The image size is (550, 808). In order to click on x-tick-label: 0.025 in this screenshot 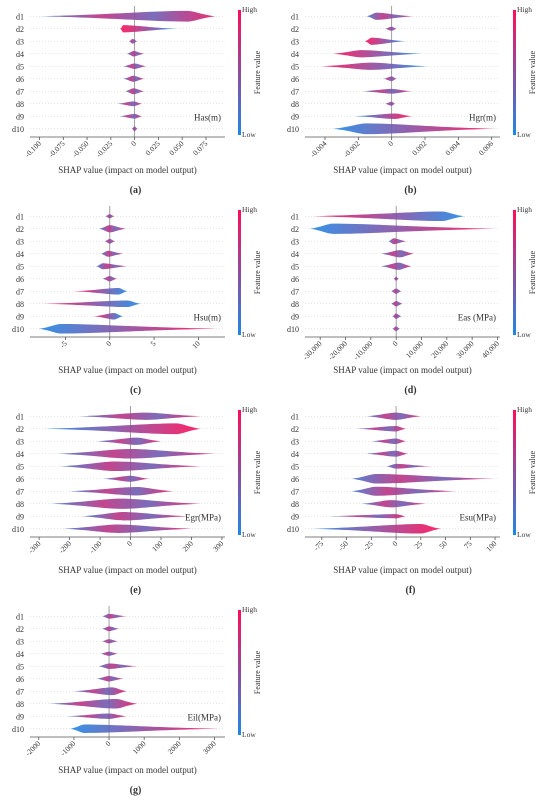, I will do `click(153, 148)`.